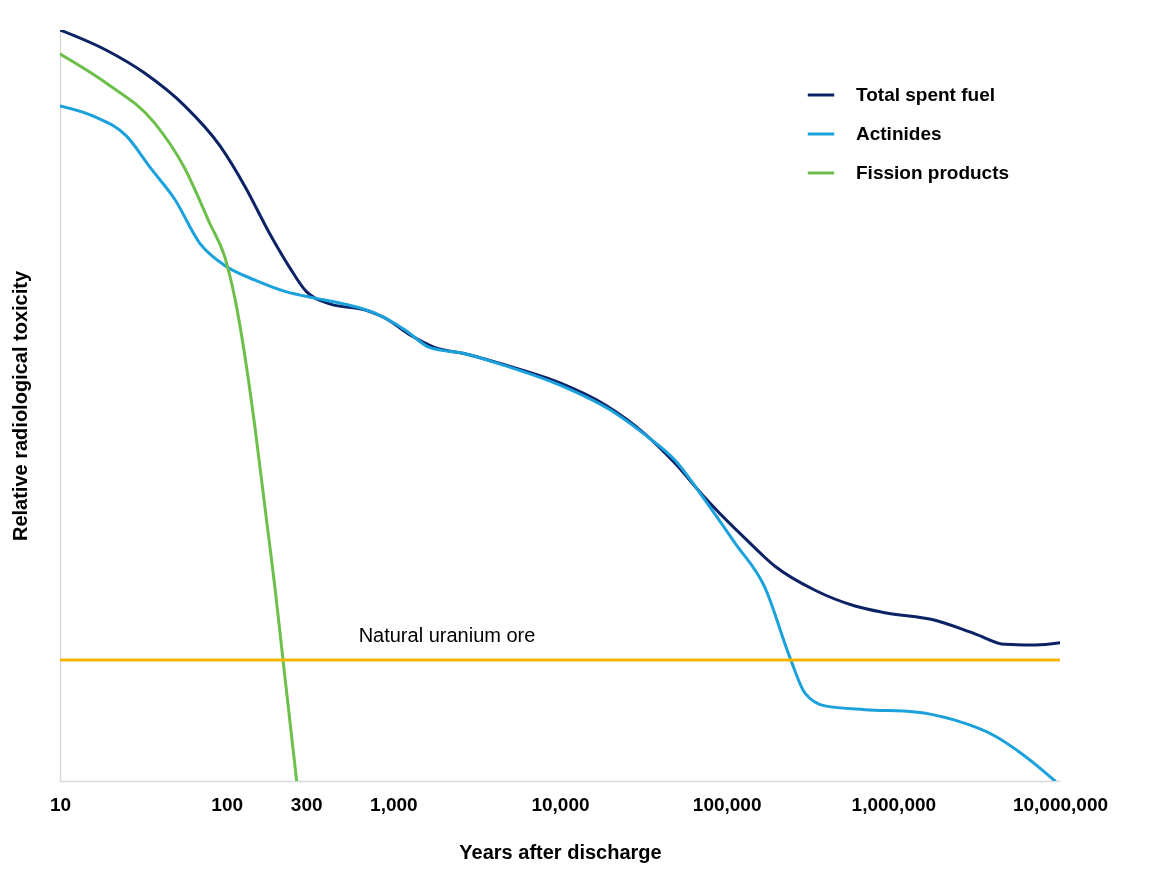  Describe the element at coordinates (899, 133) in the screenshot. I see `legend-label: Actinides` at that location.